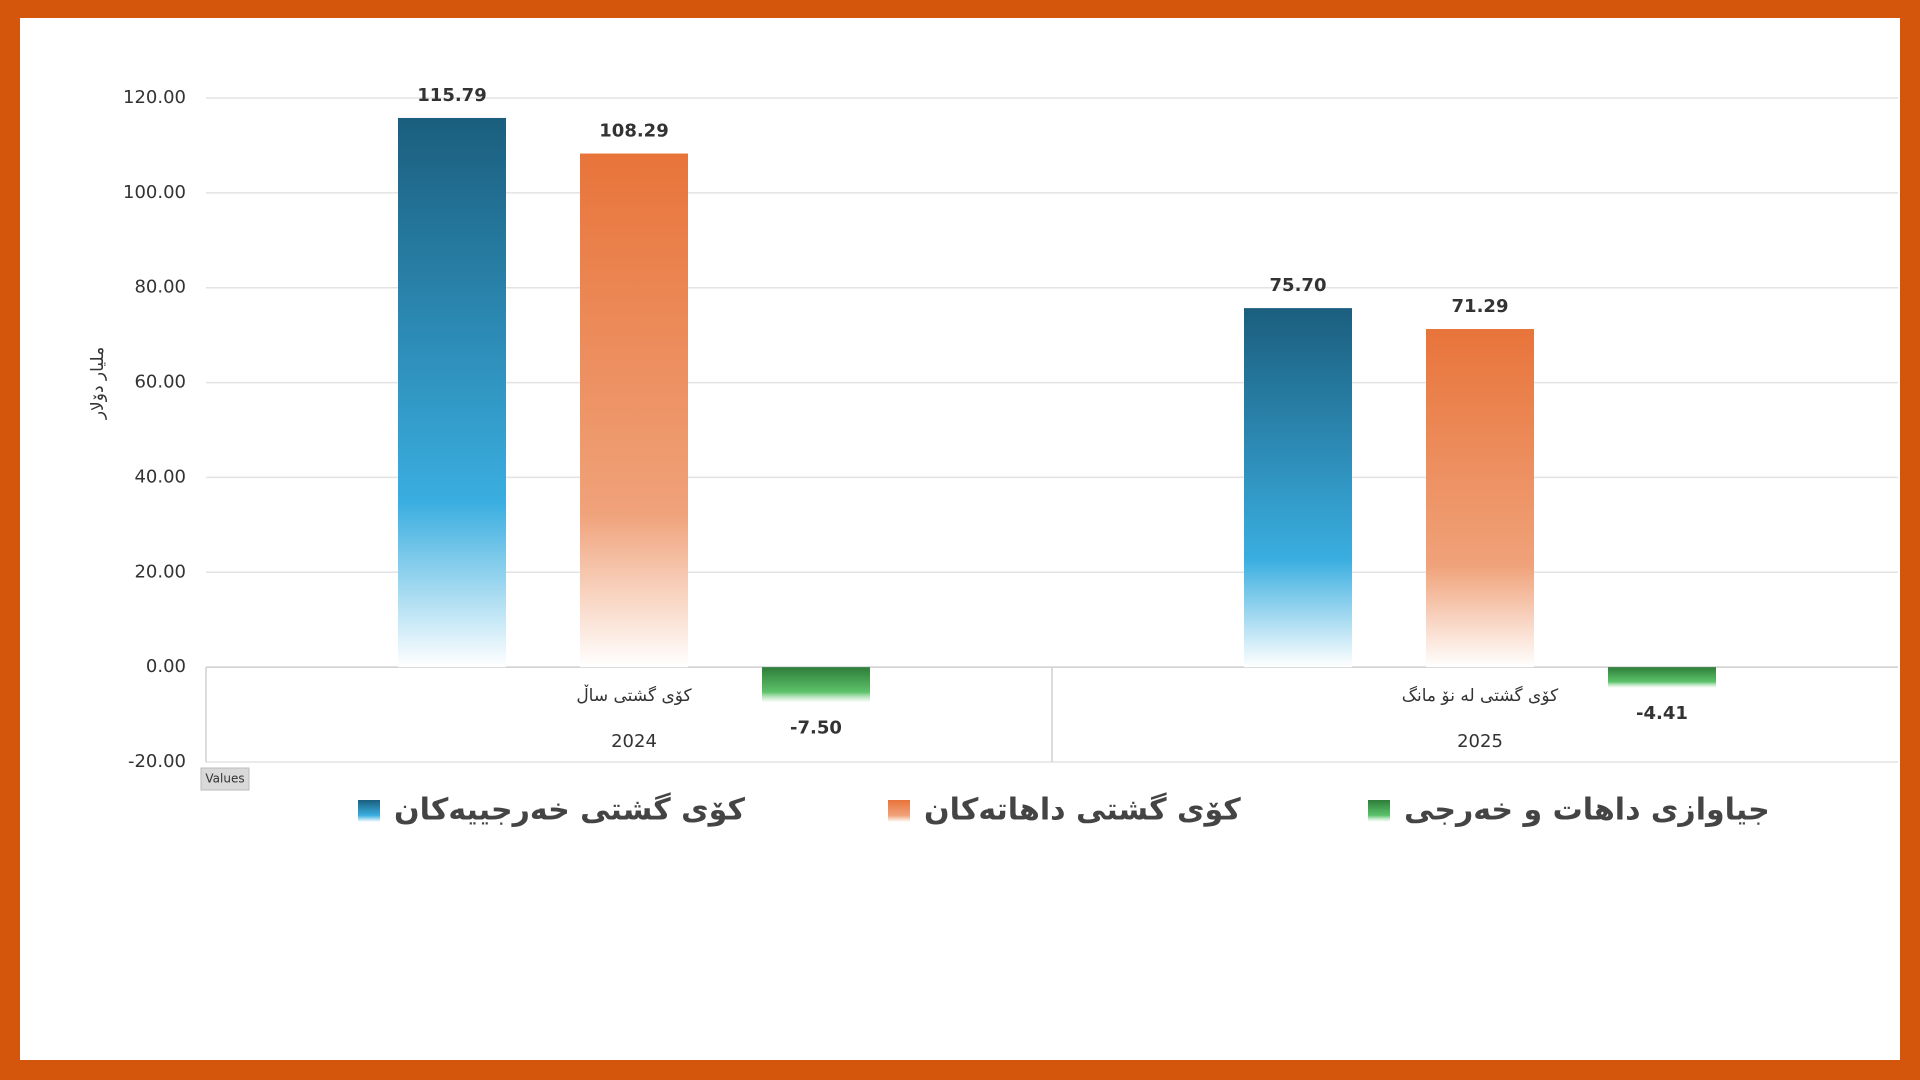 This screenshot has width=1920, height=1080. What do you see at coordinates (634, 695) in the screenshot?
I see `x-tick-label: کۆی گشتی ساڵ` at bounding box center [634, 695].